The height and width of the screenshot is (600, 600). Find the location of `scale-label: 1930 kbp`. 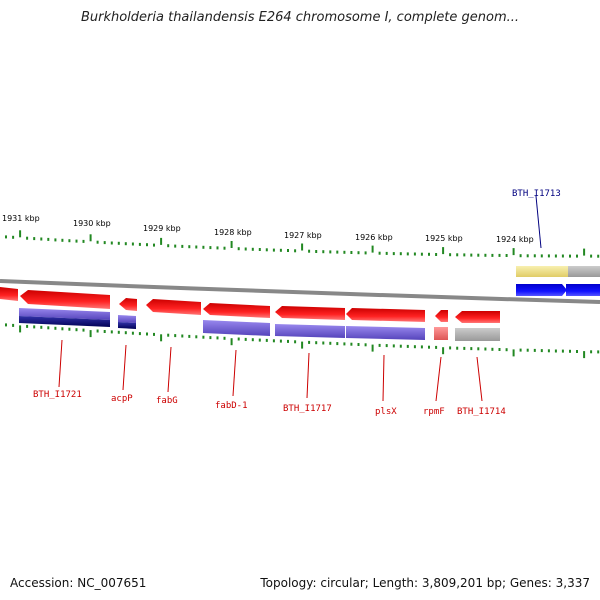

scale-label: 1930 kbp is located at coordinates (92, 223).